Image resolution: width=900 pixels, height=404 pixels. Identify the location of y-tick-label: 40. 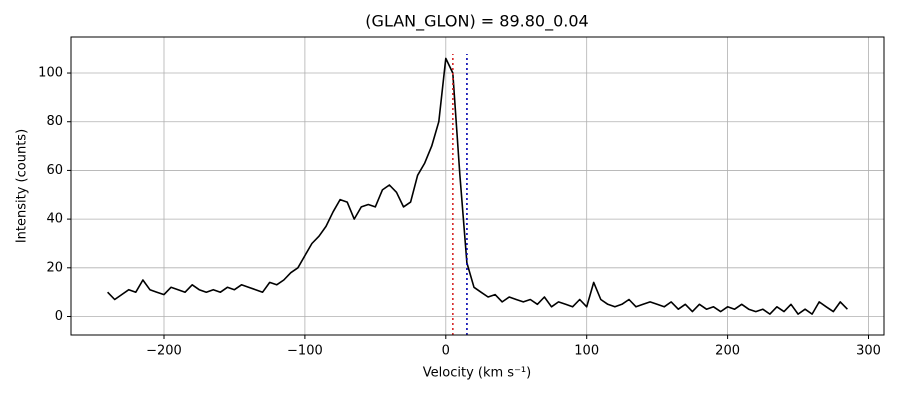
(54, 219).